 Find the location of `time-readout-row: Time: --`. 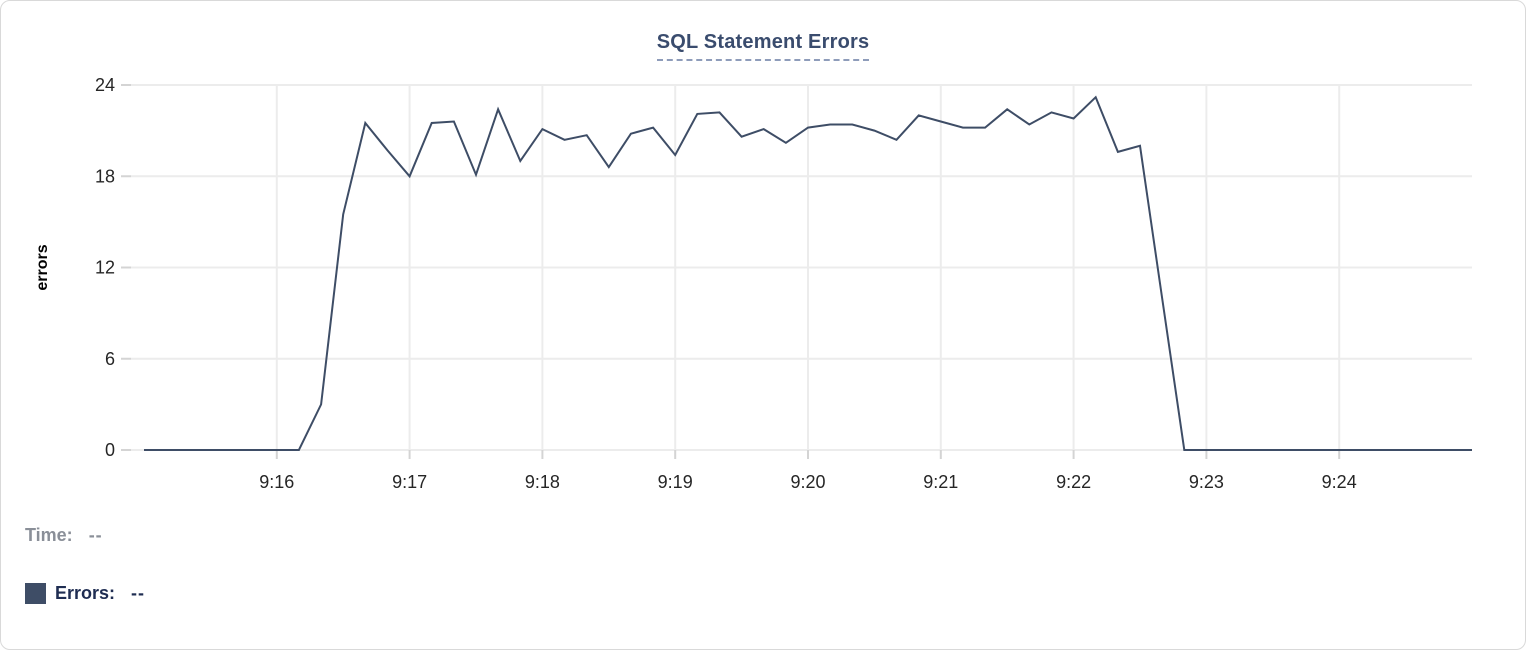

time-readout-row: Time: -- is located at coordinates (64, 535).